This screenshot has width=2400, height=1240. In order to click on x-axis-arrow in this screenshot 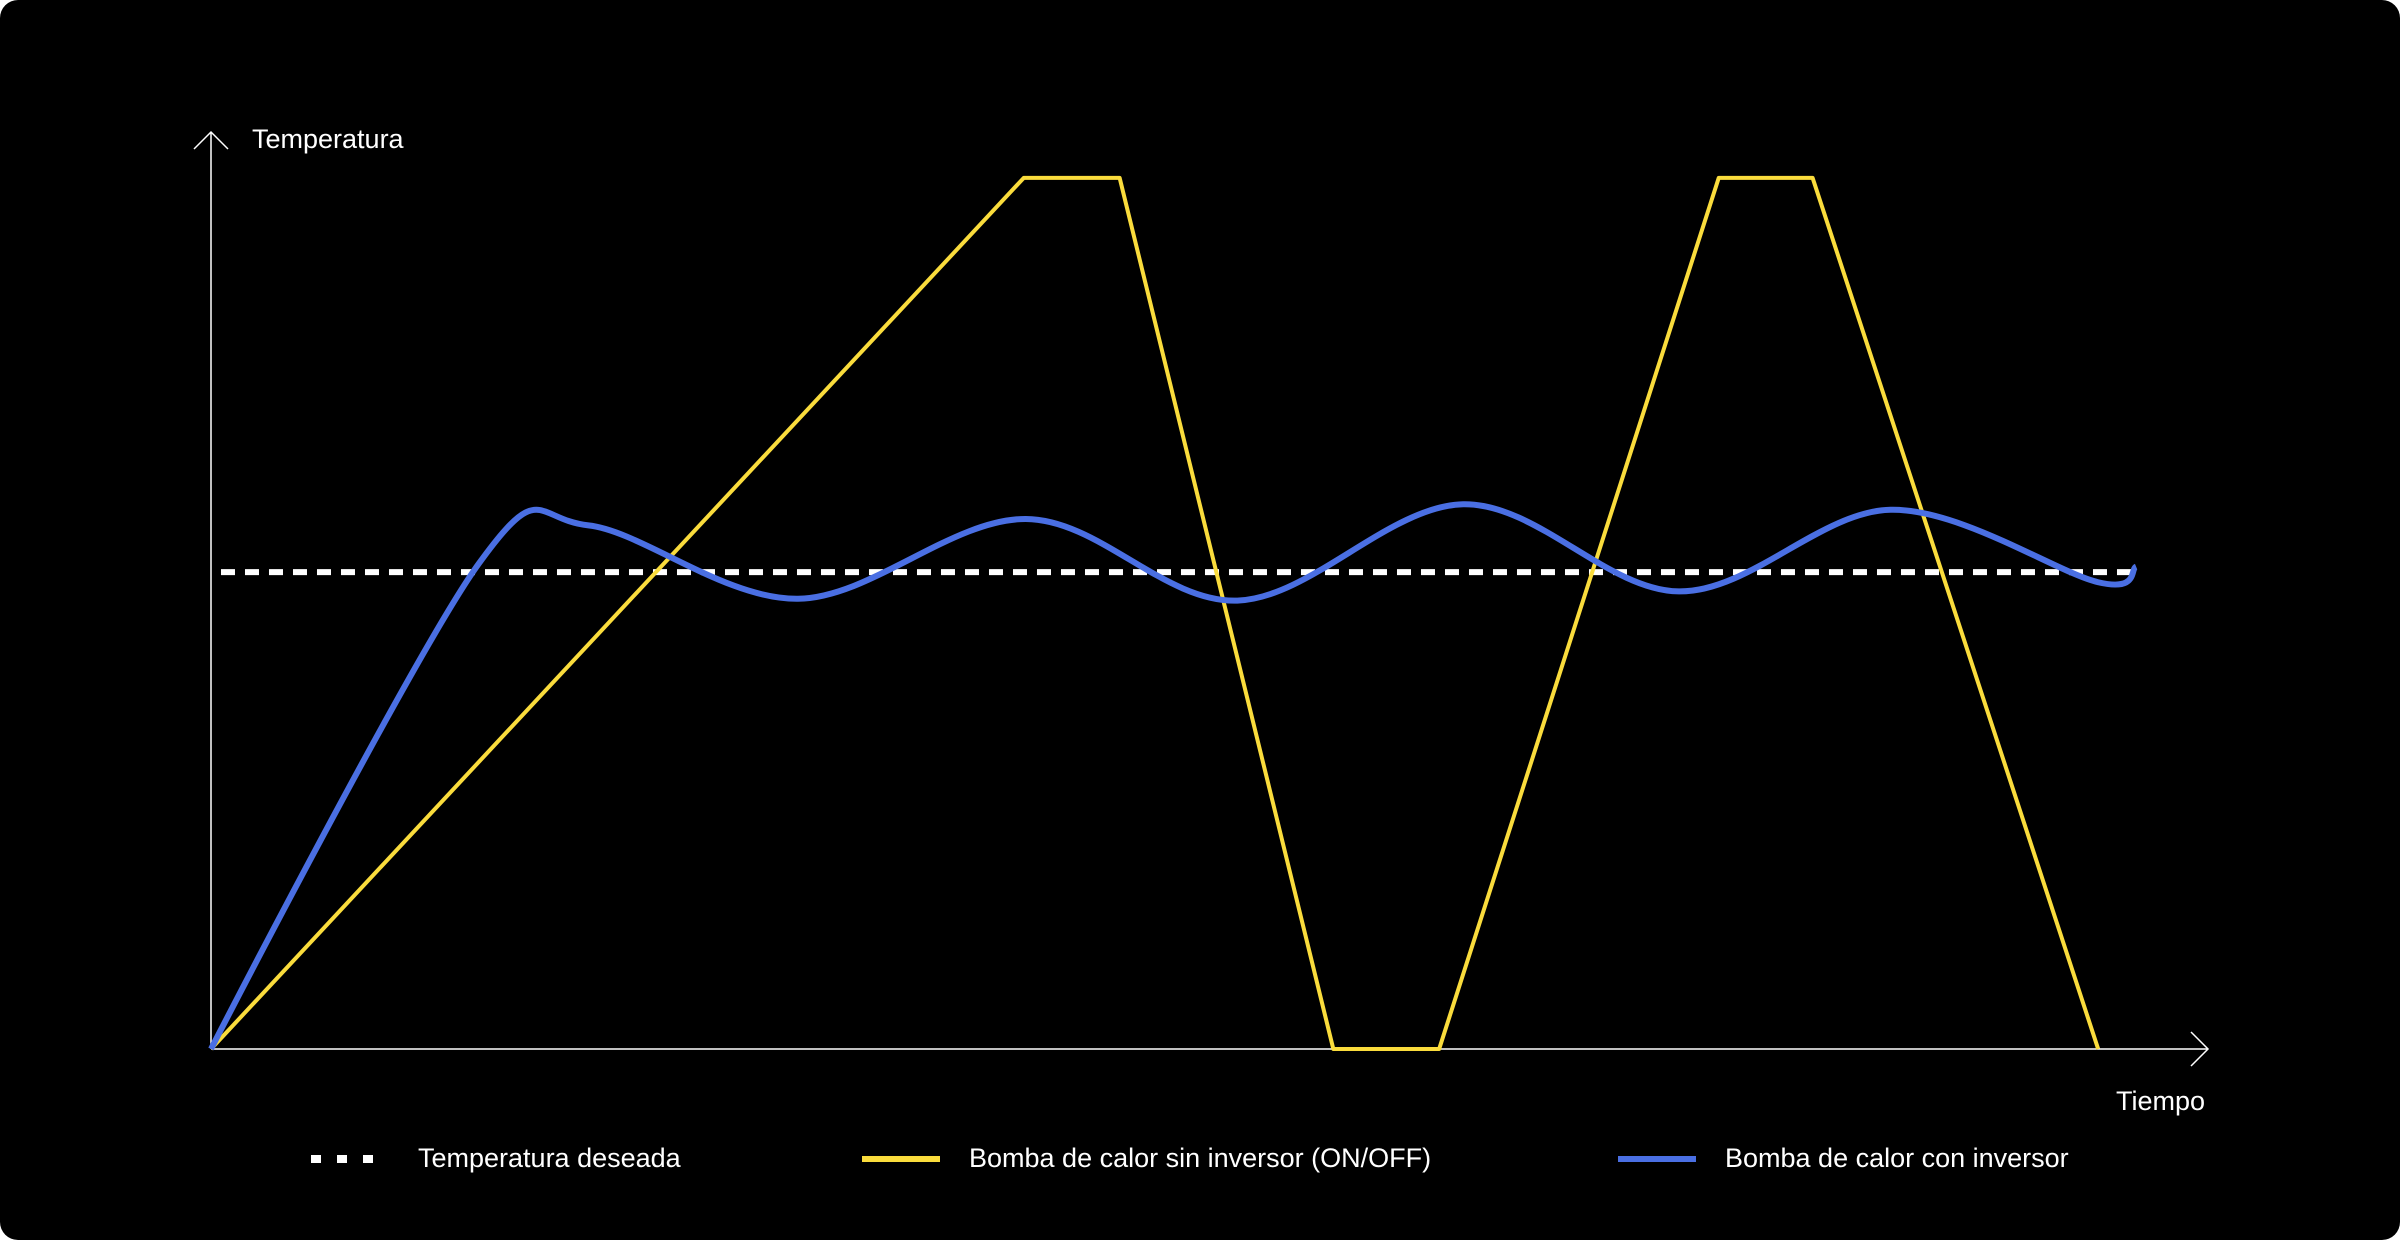, I will do `click(2200, 1049)`.